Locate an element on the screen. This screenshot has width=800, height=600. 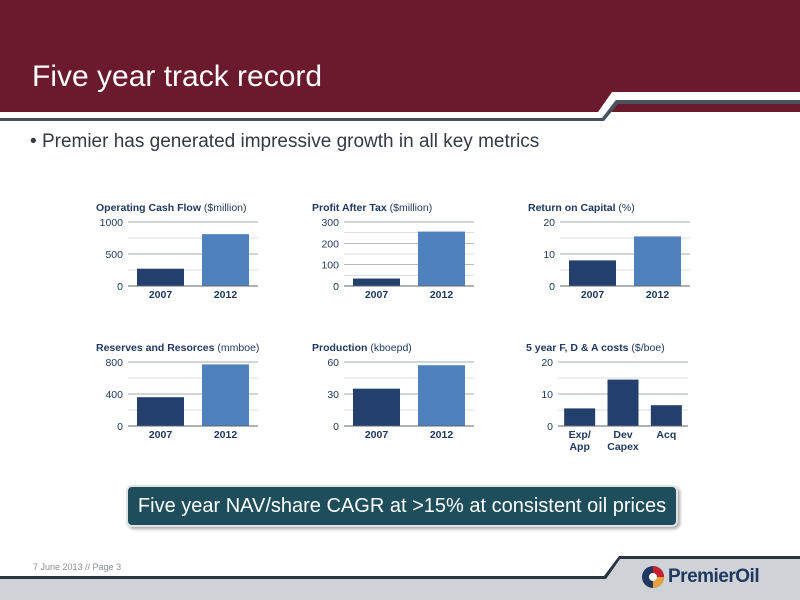
y-tick-label: 500 is located at coordinates (114, 255).